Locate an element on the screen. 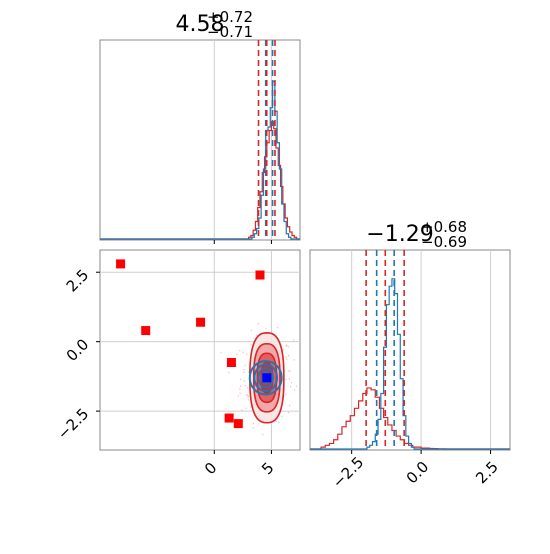 The image size is (550, 554). marginal-y-title: −1.29 is located at coordinates (399, 234).